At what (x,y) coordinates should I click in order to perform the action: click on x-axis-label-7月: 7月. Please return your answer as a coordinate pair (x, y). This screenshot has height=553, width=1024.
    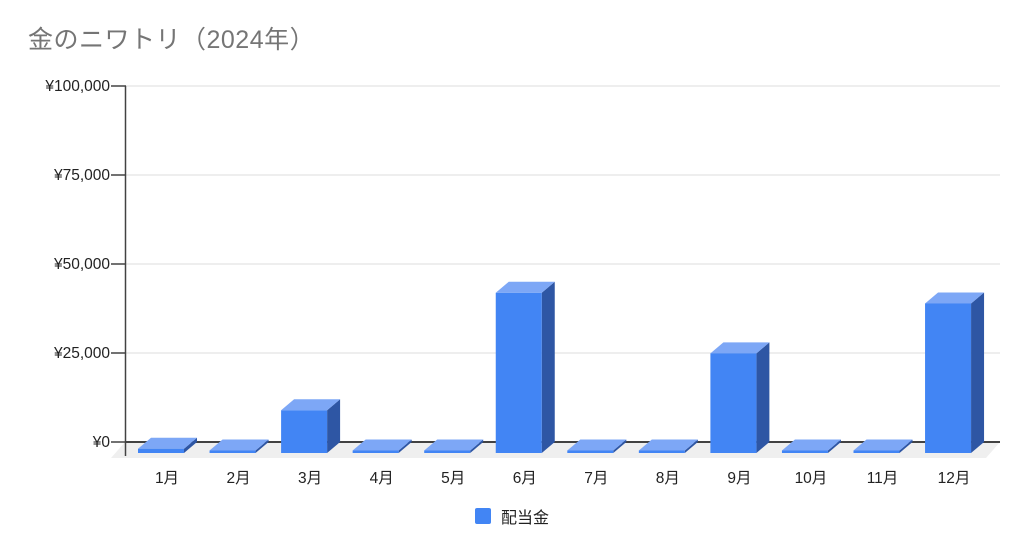
    Looking at the image, I should click on (596, 478).